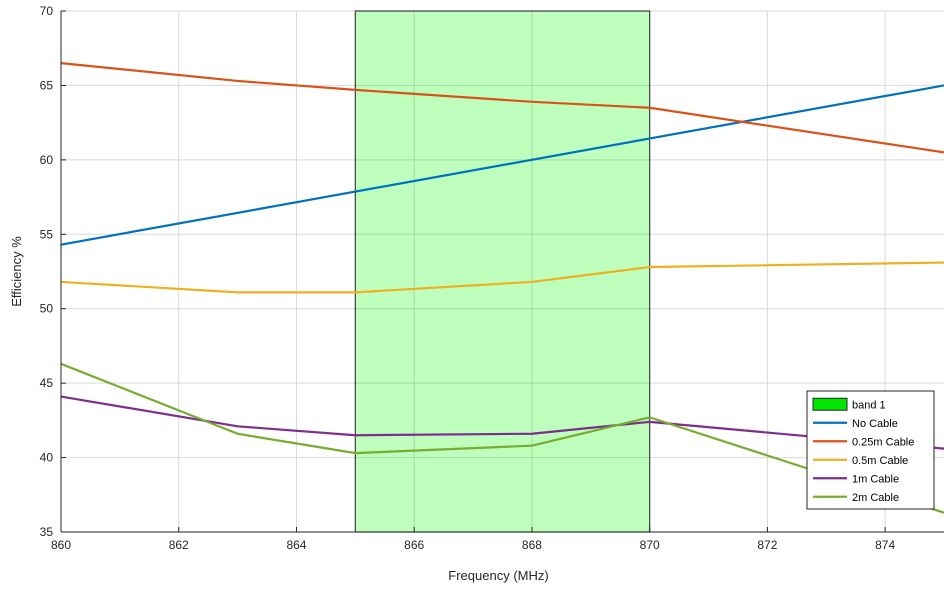  I want to click on x-tick-label: 872, so click(767, 545).